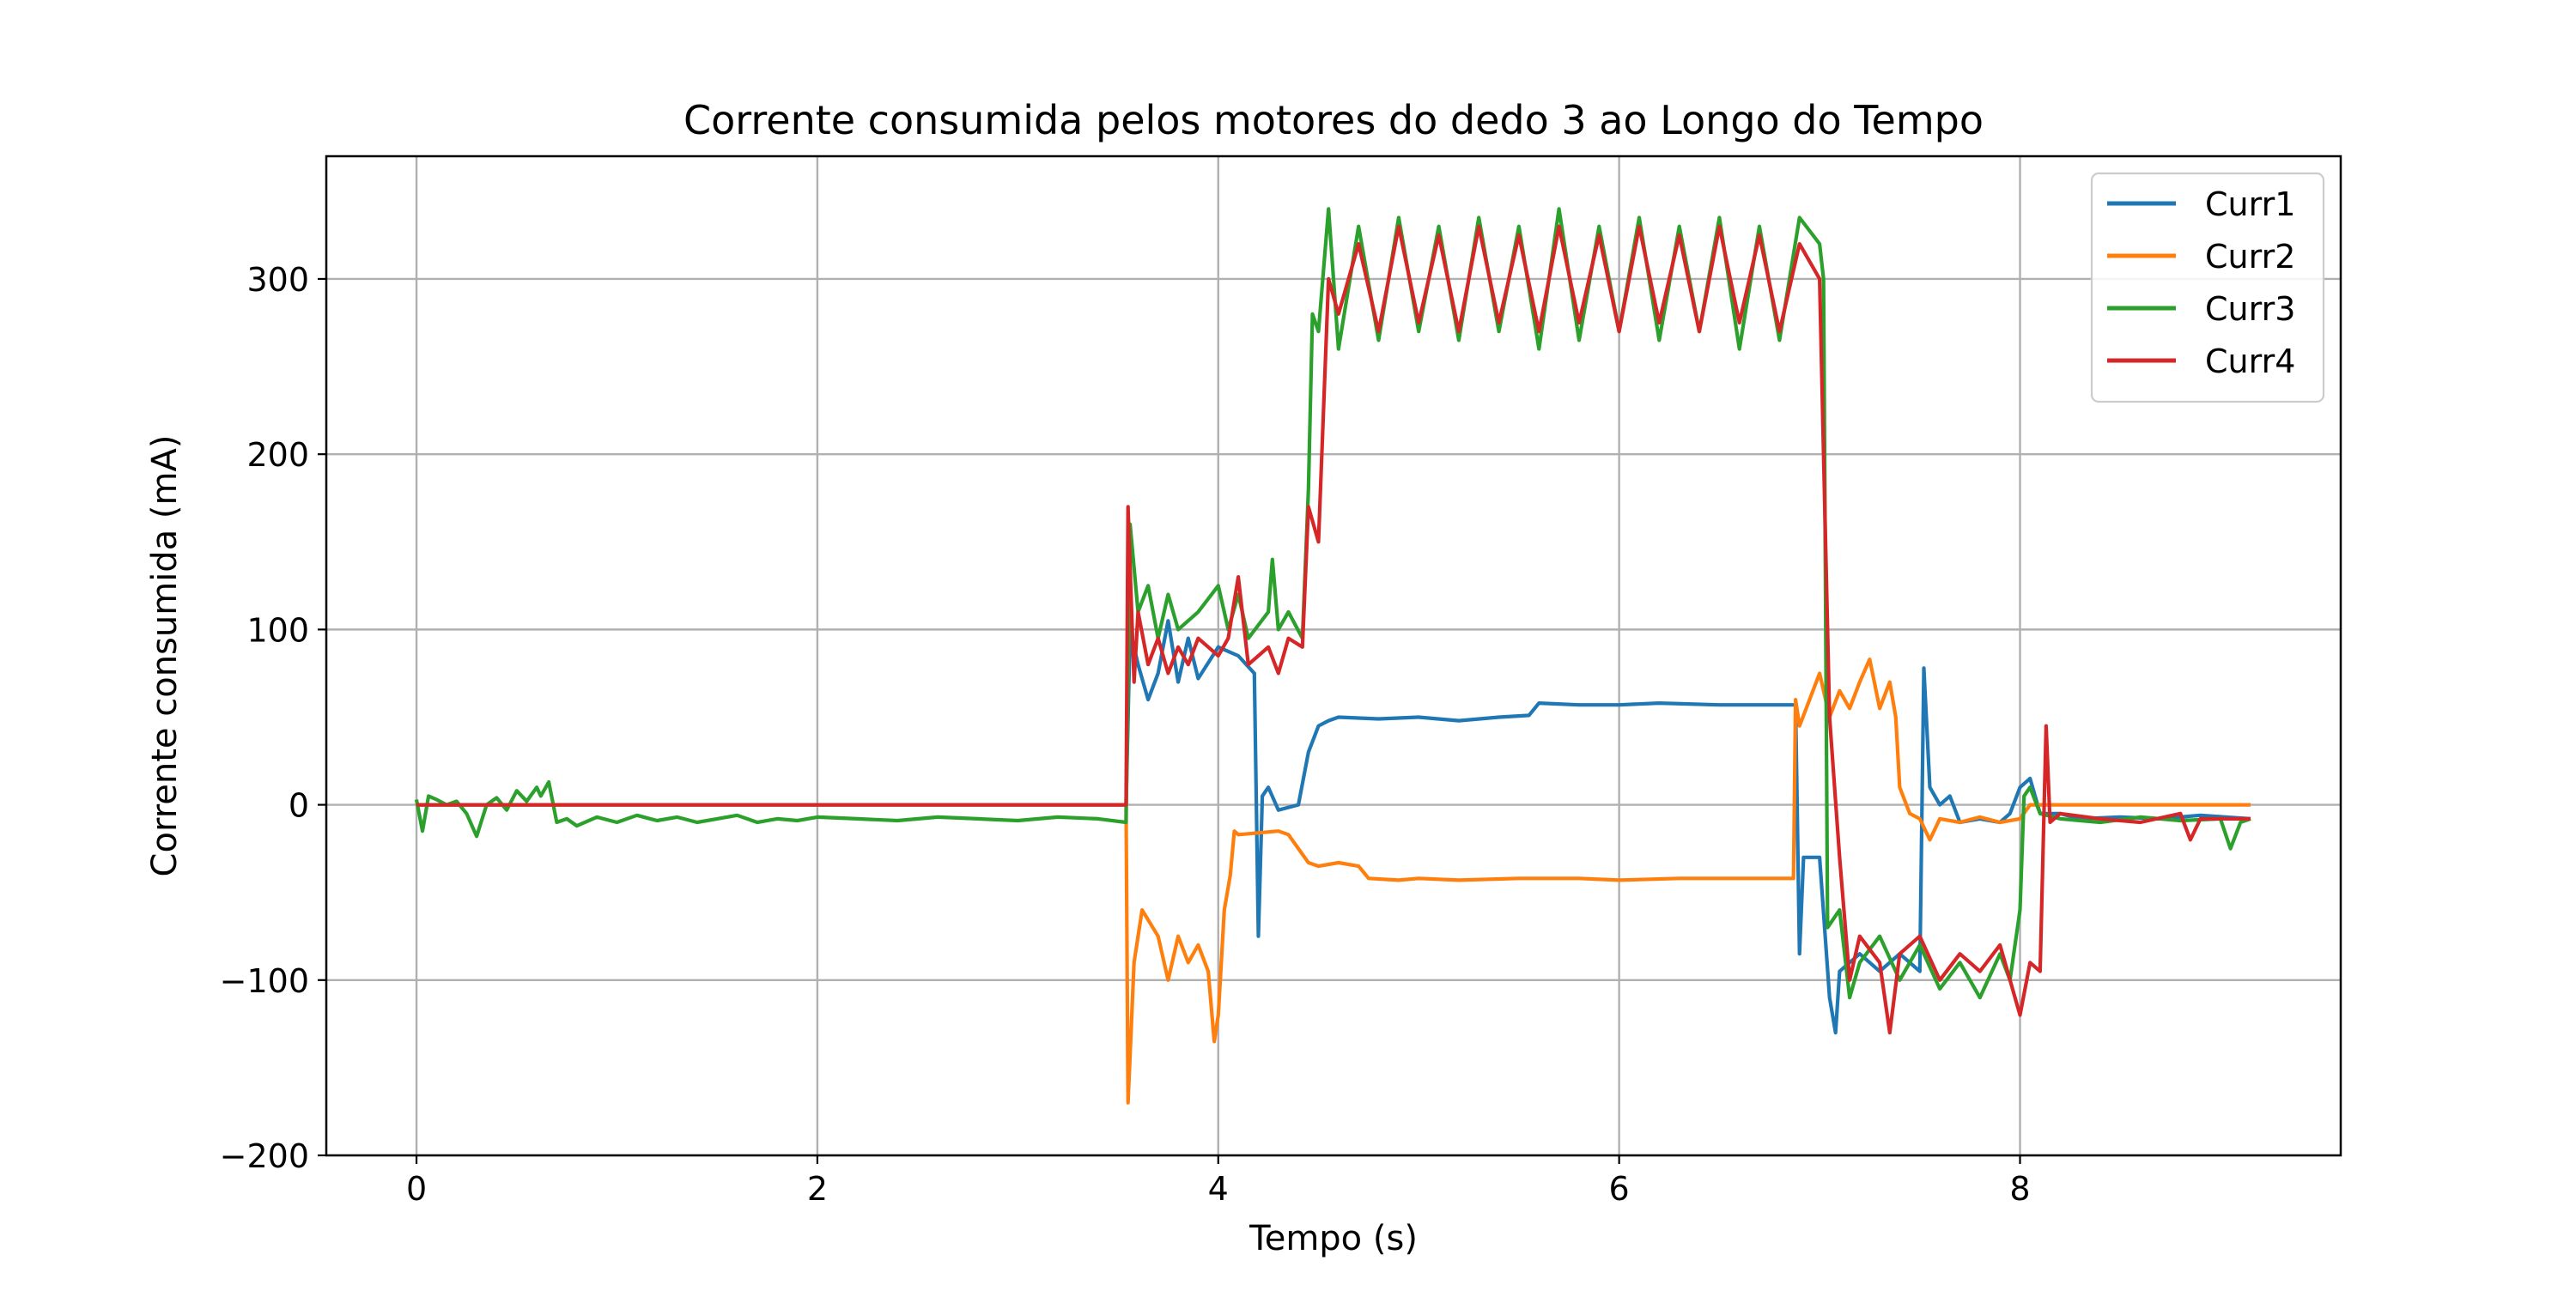 The image size is (2576, 1291). I want to click on y-tick-label: 200, so click(278, 455).